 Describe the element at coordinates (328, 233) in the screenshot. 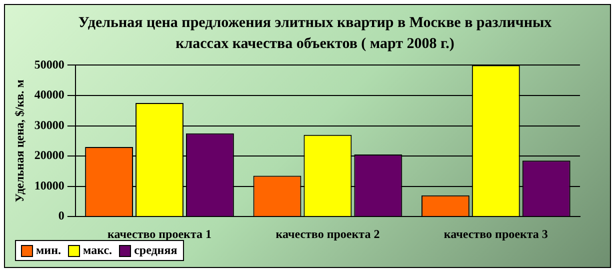

I see `x-tick-label: качество проекта 2` at that location.